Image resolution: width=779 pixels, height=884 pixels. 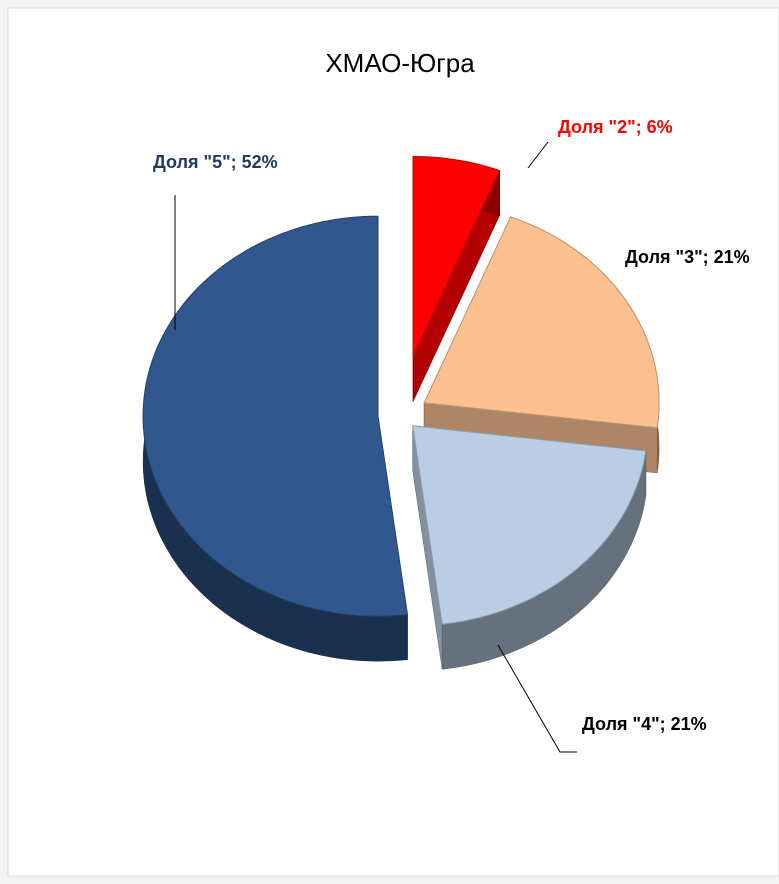 What do you see at coordinates (400, 63) in the screenshot?
I see `chart-title: ХМАО-Югра` at bounding box center [400, 63].